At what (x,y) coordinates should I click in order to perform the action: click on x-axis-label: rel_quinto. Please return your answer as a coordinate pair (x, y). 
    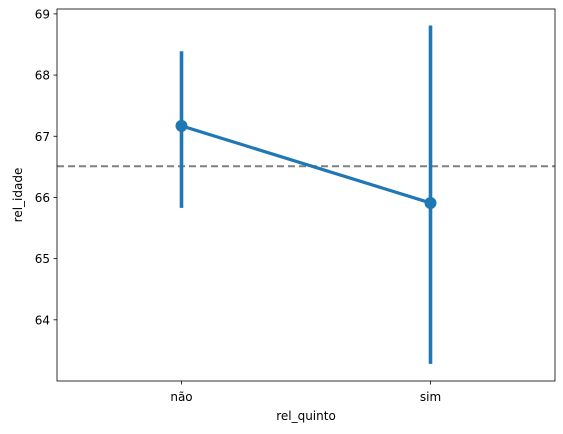
    Looking at the image, I should click on (306, 416).